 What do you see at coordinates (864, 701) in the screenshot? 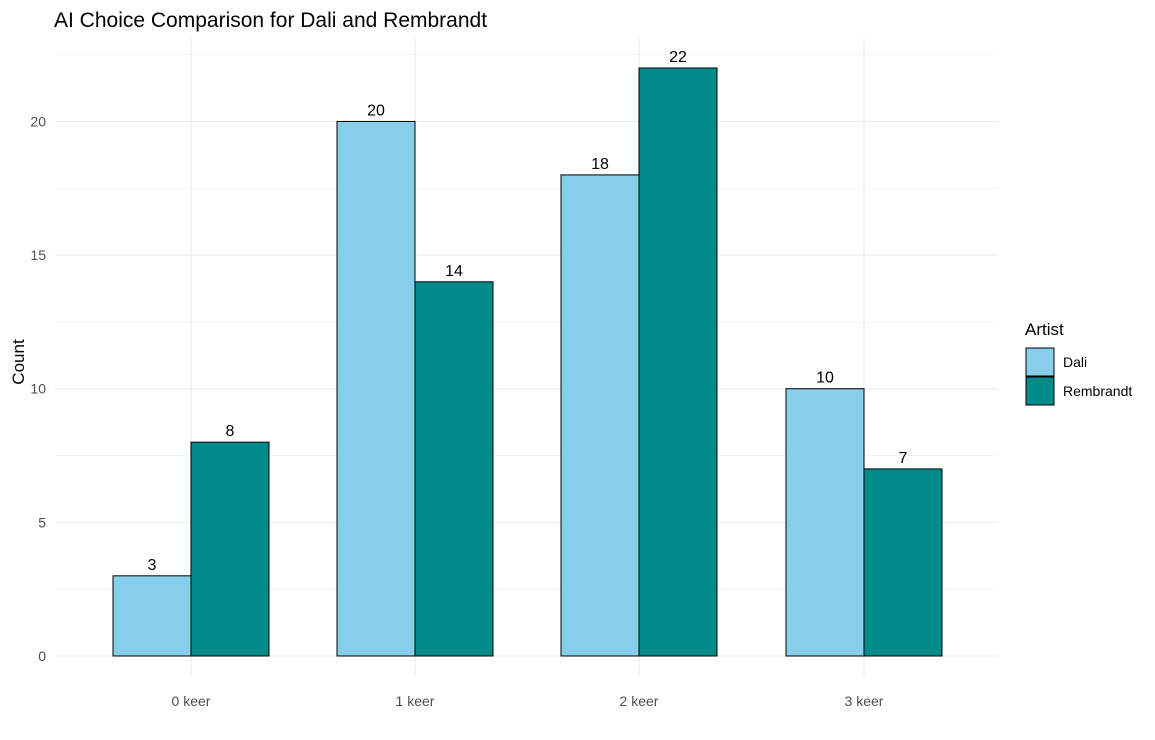
I see `x-tick-label: 3 keer` at bounding box center [864, 701].